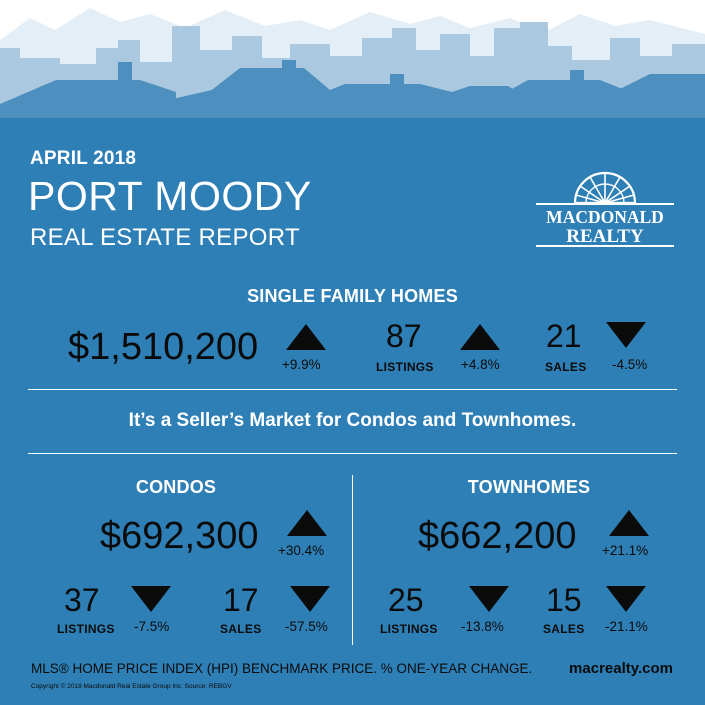 The image size is (705, 705). What do you see at coordinates (86, 629) in the screenshot?
I see `condos-listings-label: LISTINGS` at bounding box center [86, 629].